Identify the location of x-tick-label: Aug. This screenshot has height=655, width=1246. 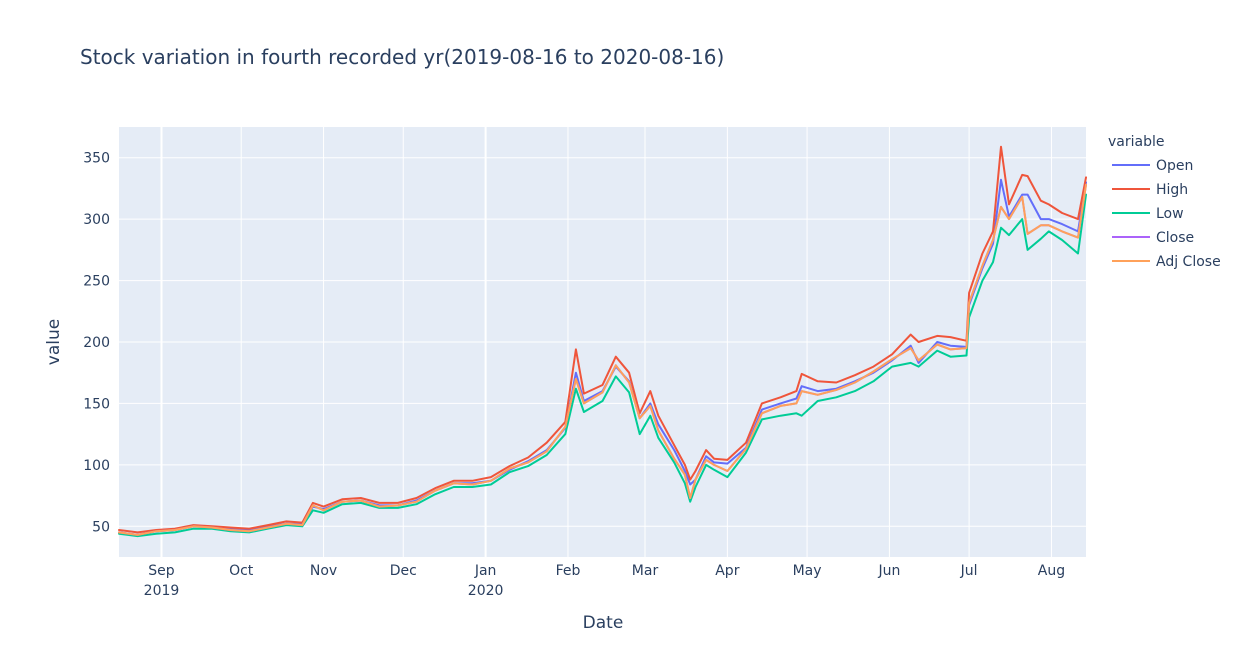
(1051, 571).